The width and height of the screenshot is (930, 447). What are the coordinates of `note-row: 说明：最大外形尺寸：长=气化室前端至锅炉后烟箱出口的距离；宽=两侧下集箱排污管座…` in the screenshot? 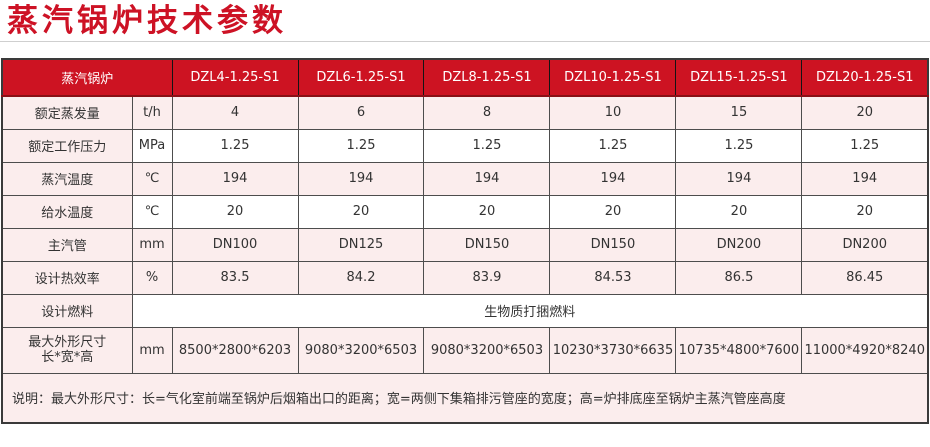 It's located at (465, 397).